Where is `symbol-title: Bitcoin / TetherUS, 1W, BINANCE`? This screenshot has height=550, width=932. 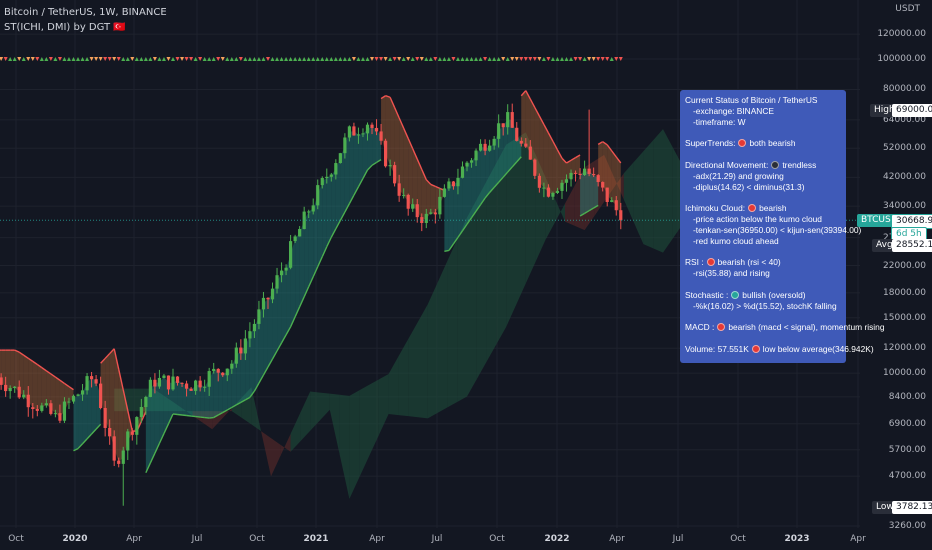 symbol-title: Bitcoin / TetherUS, 1W, BINANCE is located at coordinates (85, 12).